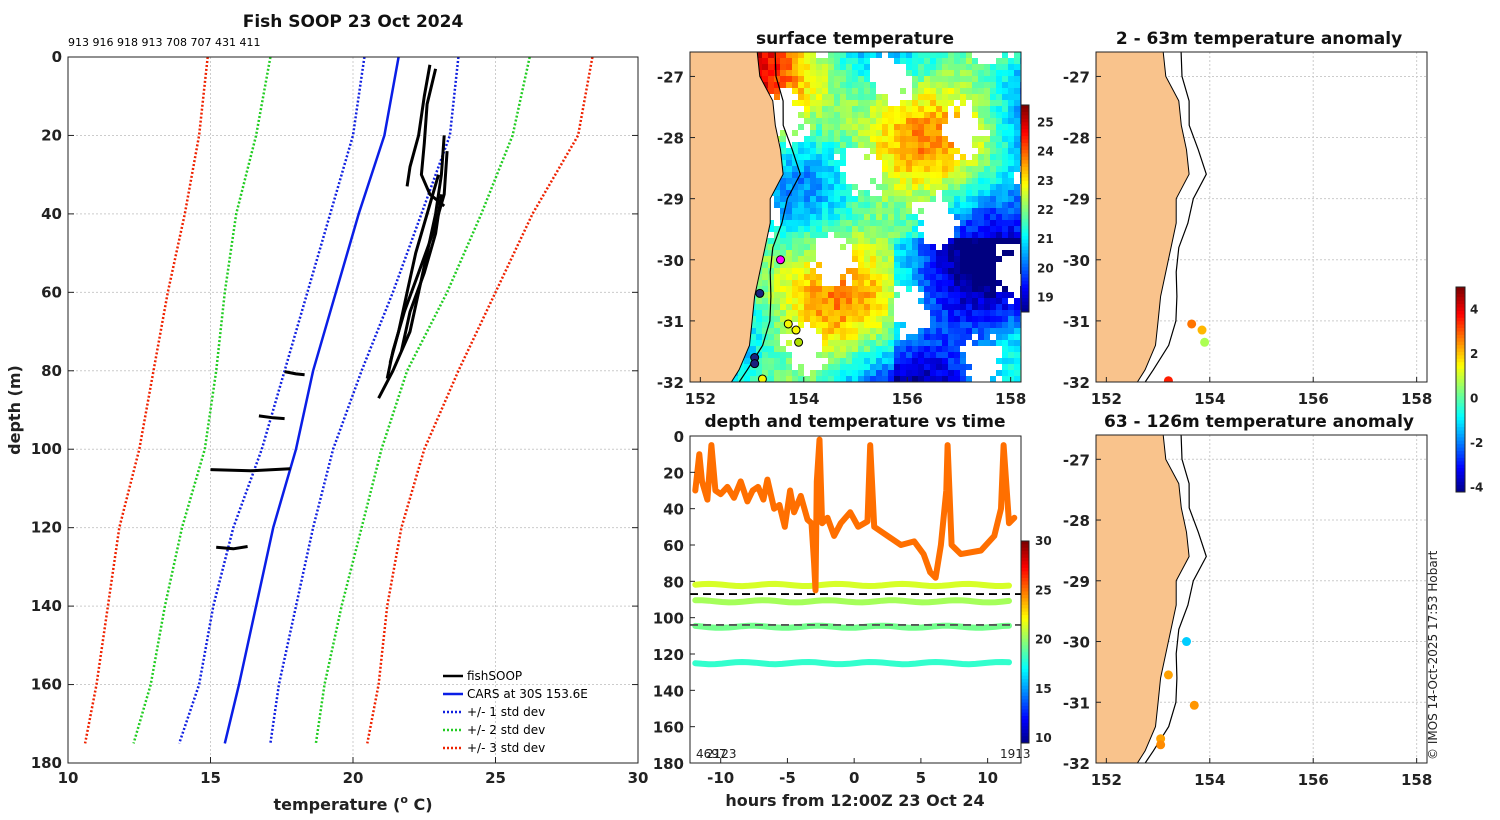 The width and height of the screenshot is (1500, 820). I want to click on anom-colorbar-label: -2, so click(1476, 443).